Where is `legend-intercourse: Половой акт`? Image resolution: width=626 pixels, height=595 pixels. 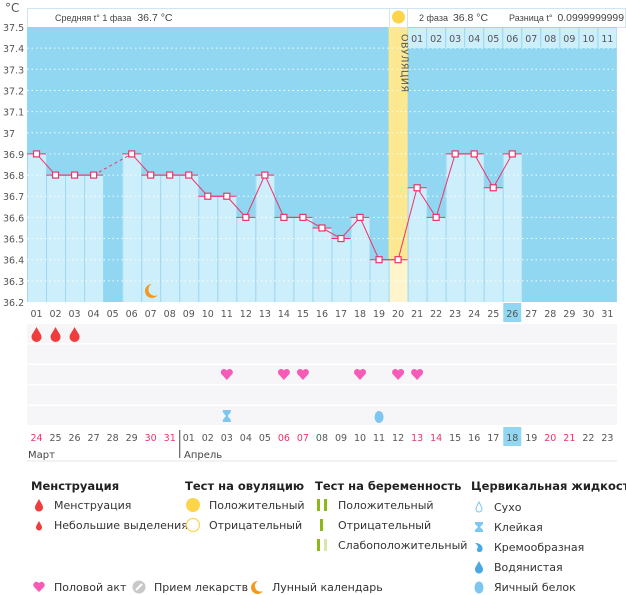 legend-intercourse: Половой акт is located at coordinates (79, 587).